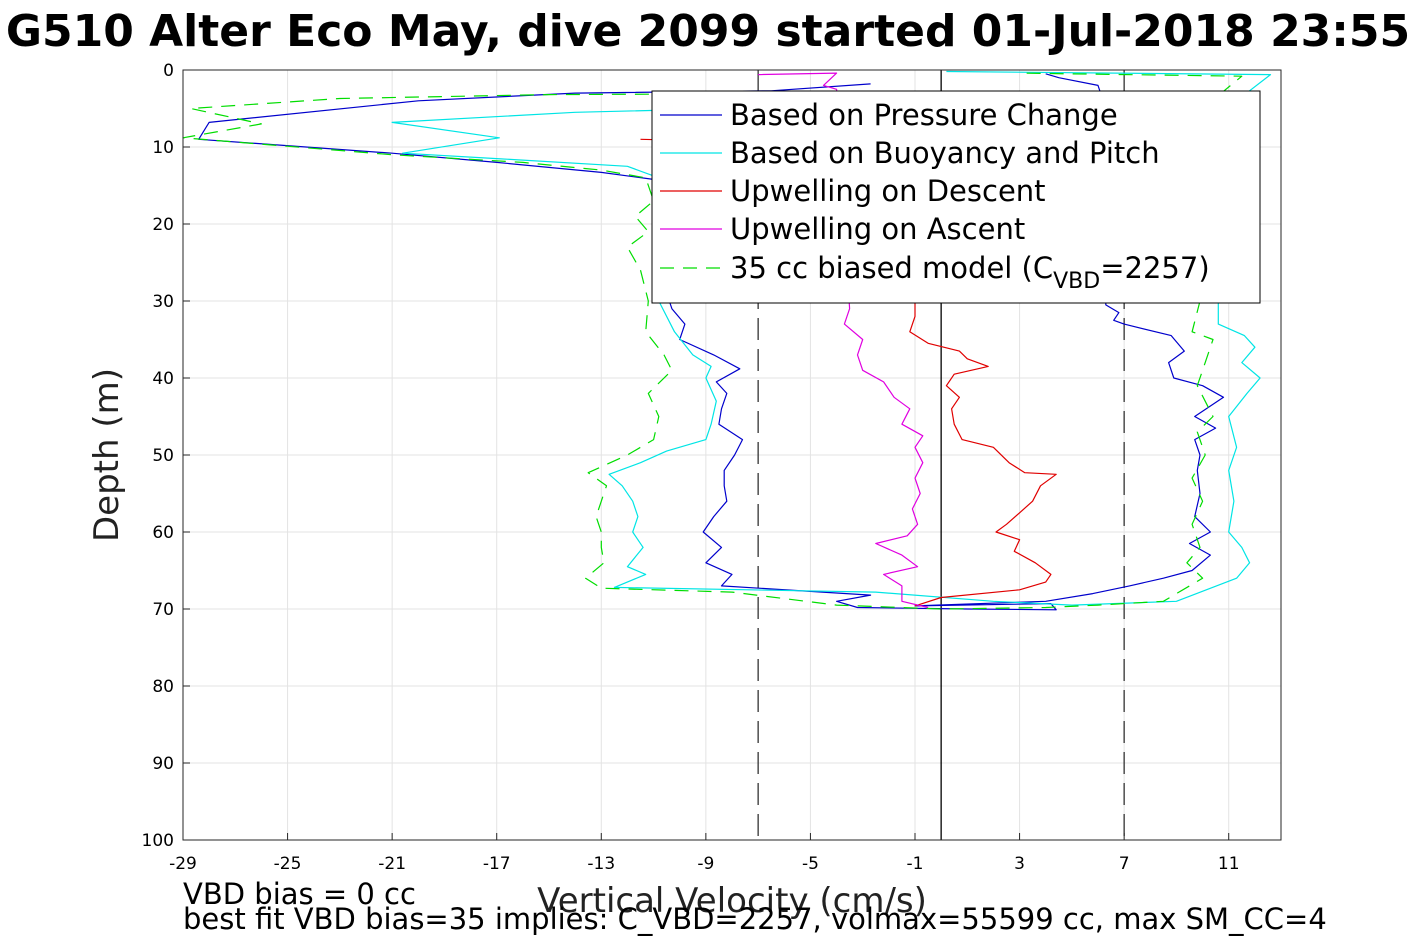 This screenshot has width=1417, height=945. I want to click on x-tick-label: 3, so click(1019, 864).